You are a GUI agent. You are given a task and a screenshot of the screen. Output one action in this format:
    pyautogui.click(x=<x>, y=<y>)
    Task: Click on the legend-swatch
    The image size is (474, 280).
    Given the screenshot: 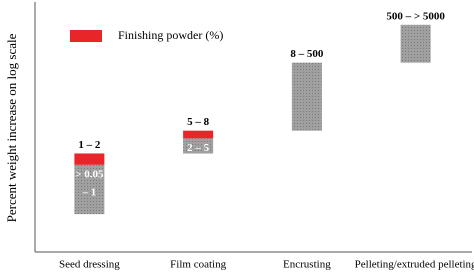 What is the action you would take?
    pyautogui.click(x=86, y=36)
    